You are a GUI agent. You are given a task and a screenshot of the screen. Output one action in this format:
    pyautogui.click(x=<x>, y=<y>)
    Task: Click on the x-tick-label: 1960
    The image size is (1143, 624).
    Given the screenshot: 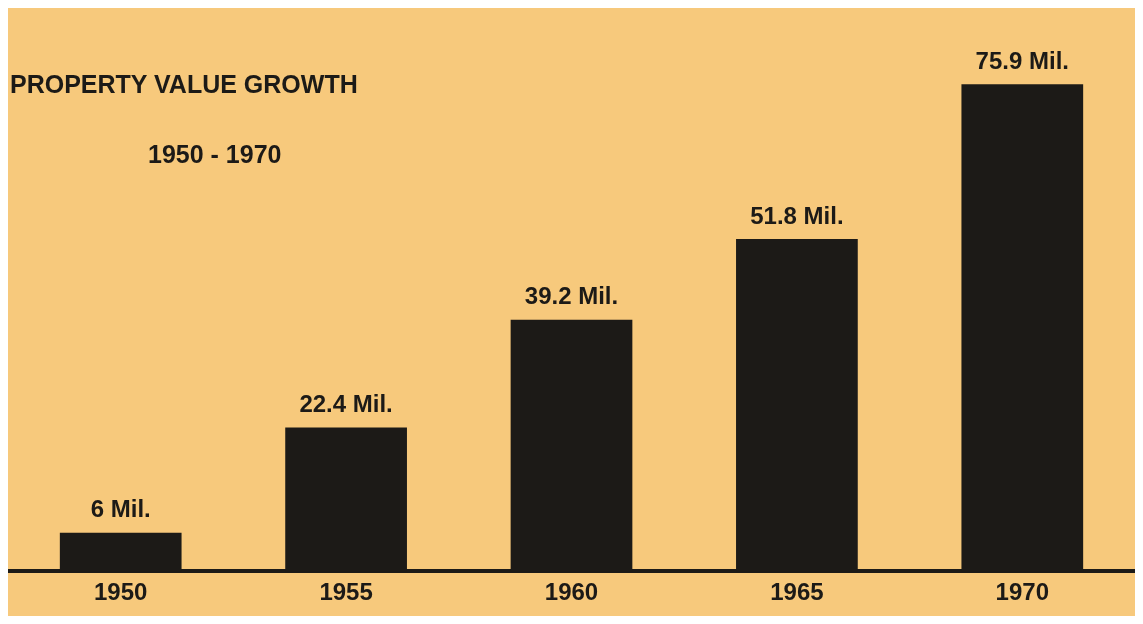 What is the action you would take?
    pyautogui.click(x=571, y=592)
    